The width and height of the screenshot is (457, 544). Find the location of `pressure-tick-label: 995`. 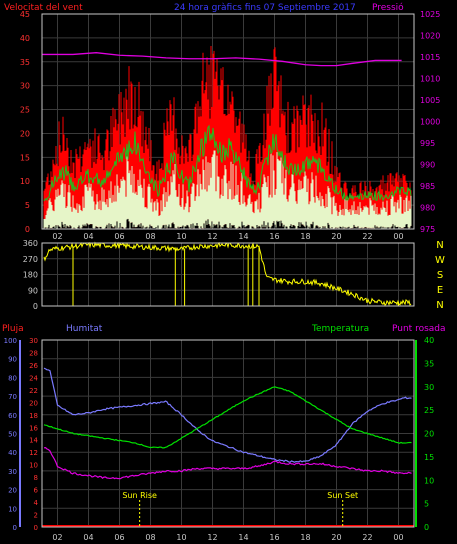

pressure-tick-label: 995 is located at coordinates (427, 143).